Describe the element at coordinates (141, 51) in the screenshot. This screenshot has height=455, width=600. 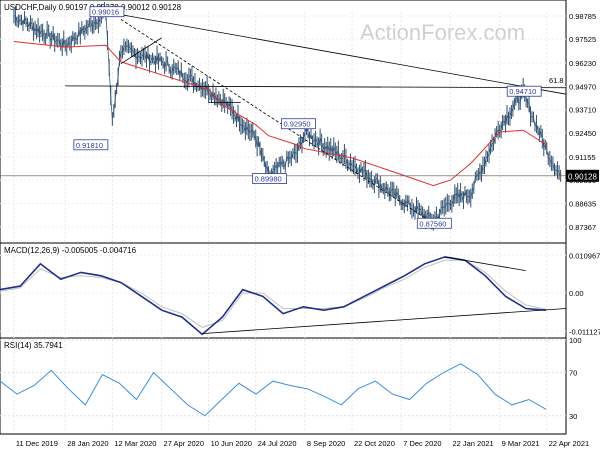
I see `channel-line` at that location.